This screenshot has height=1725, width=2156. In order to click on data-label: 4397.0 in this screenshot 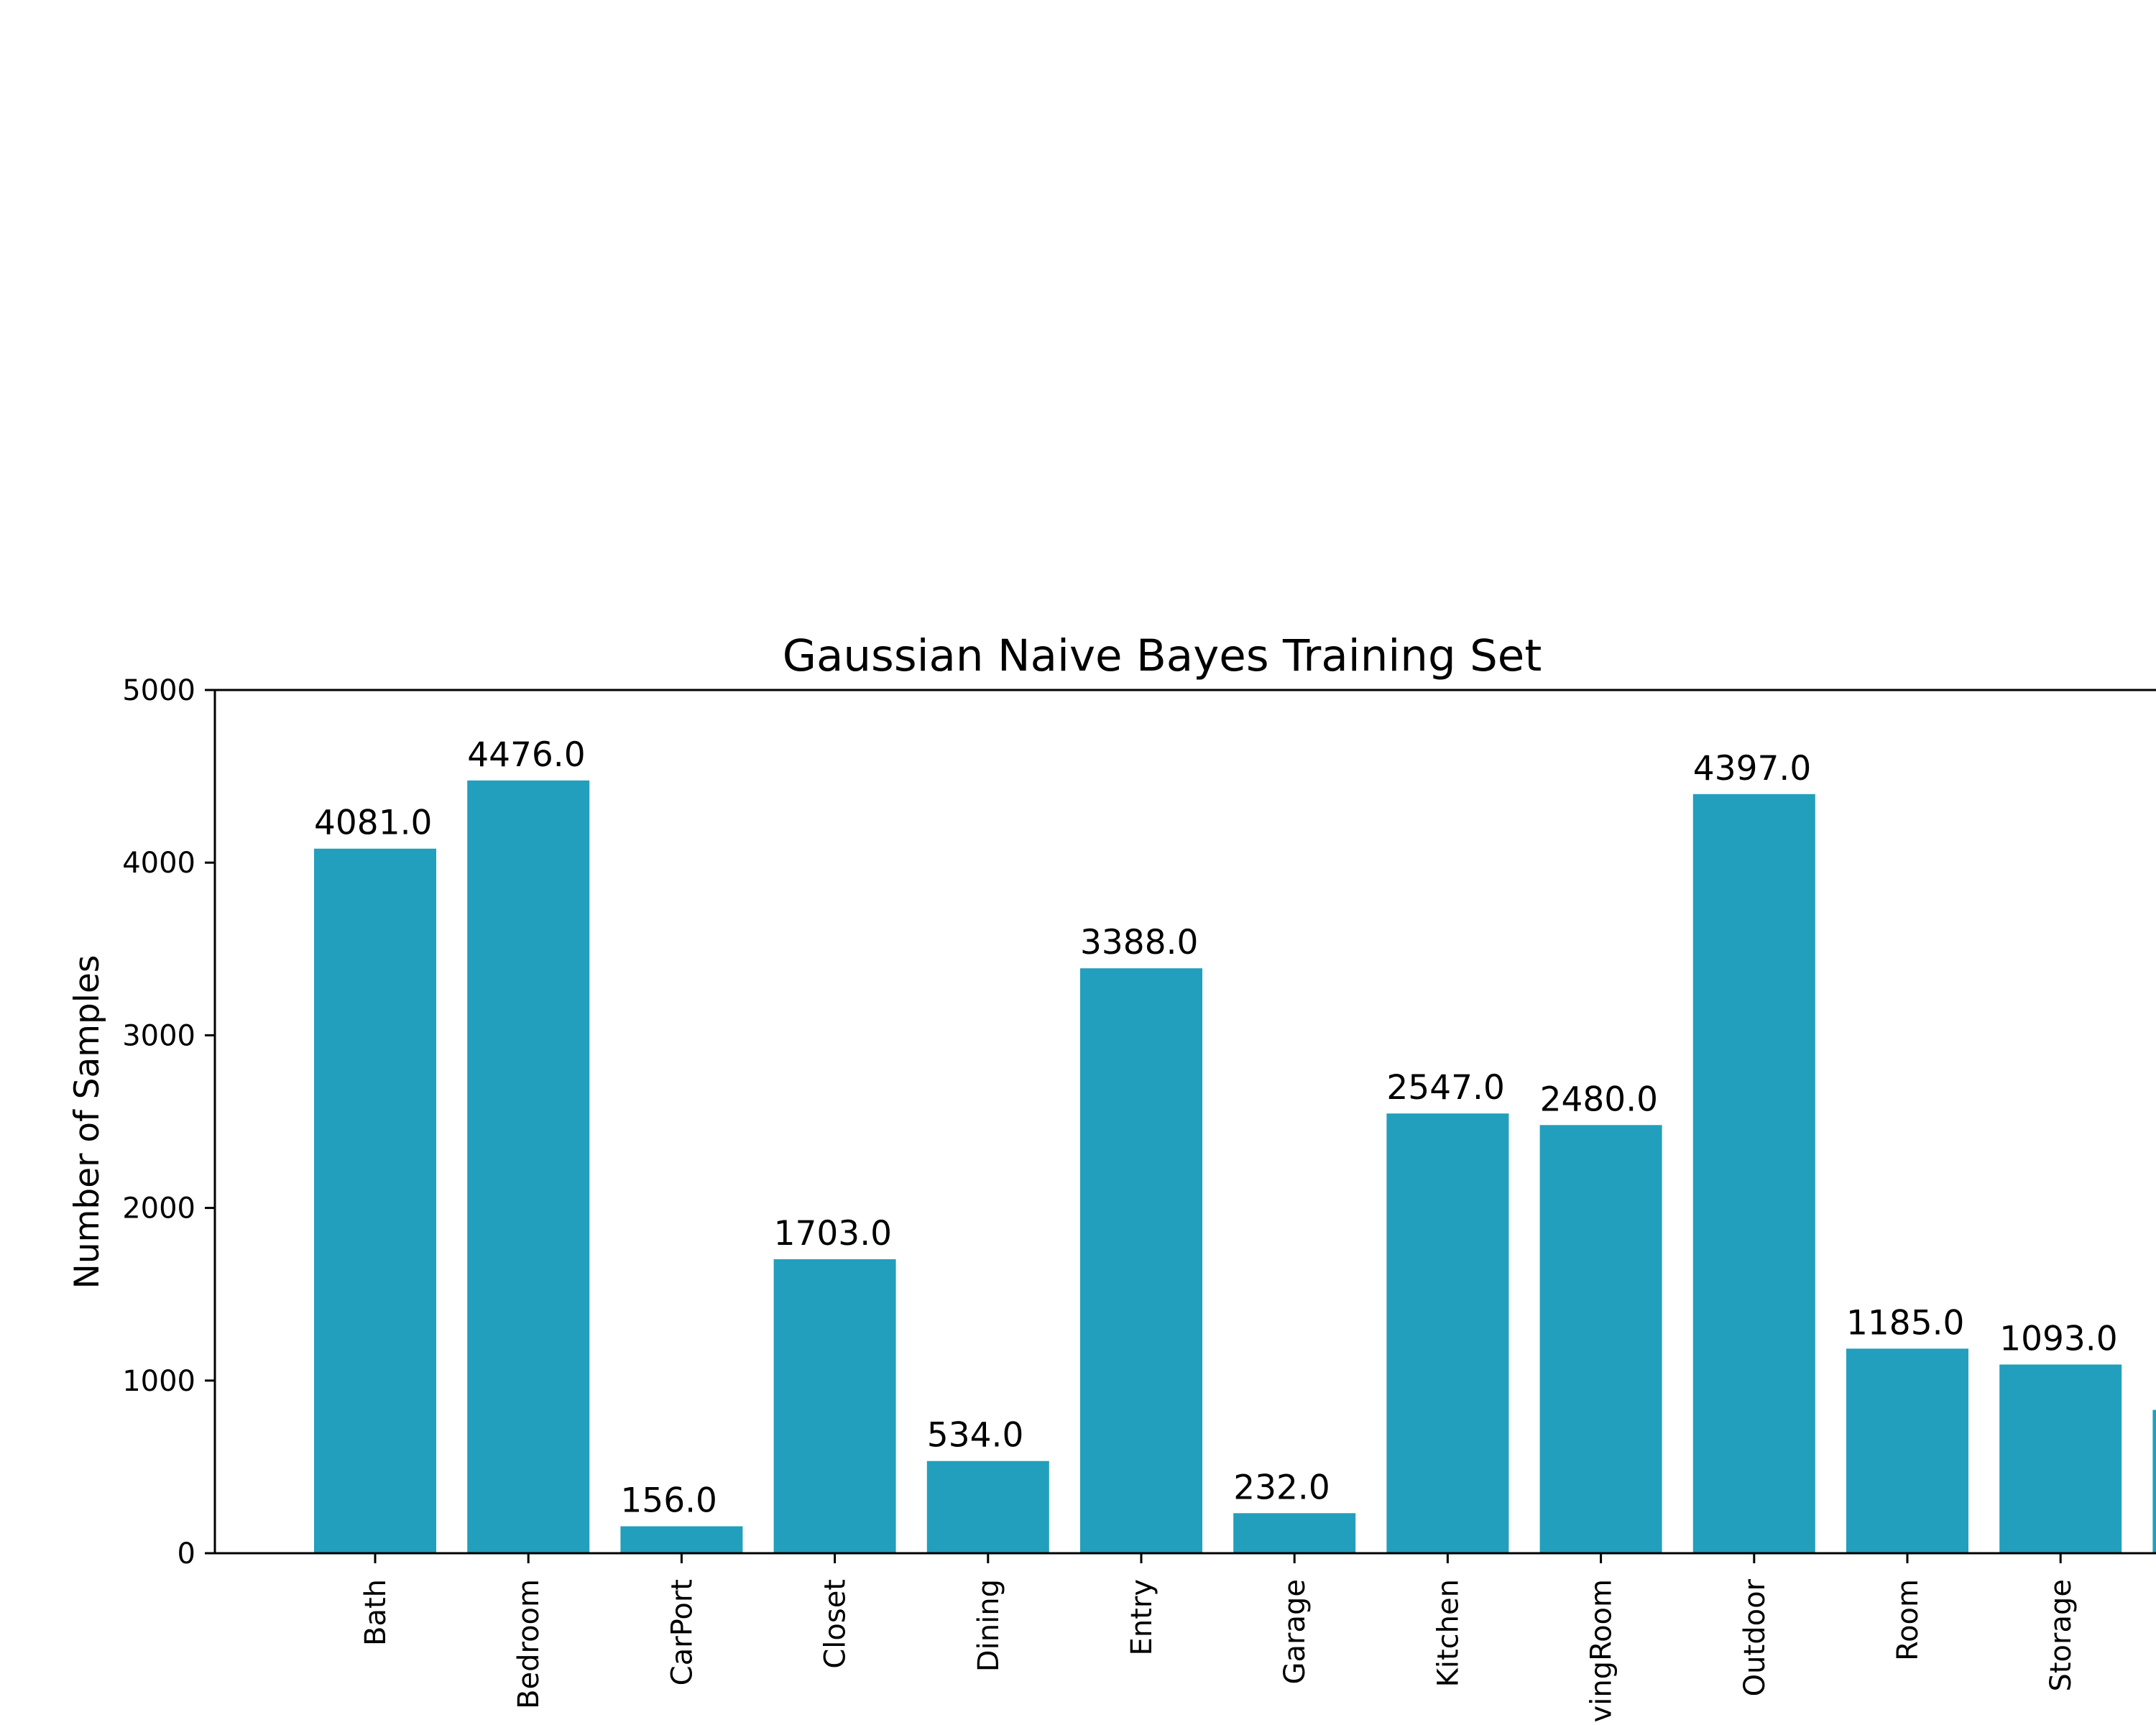, I will do `click(1752, 768)`.